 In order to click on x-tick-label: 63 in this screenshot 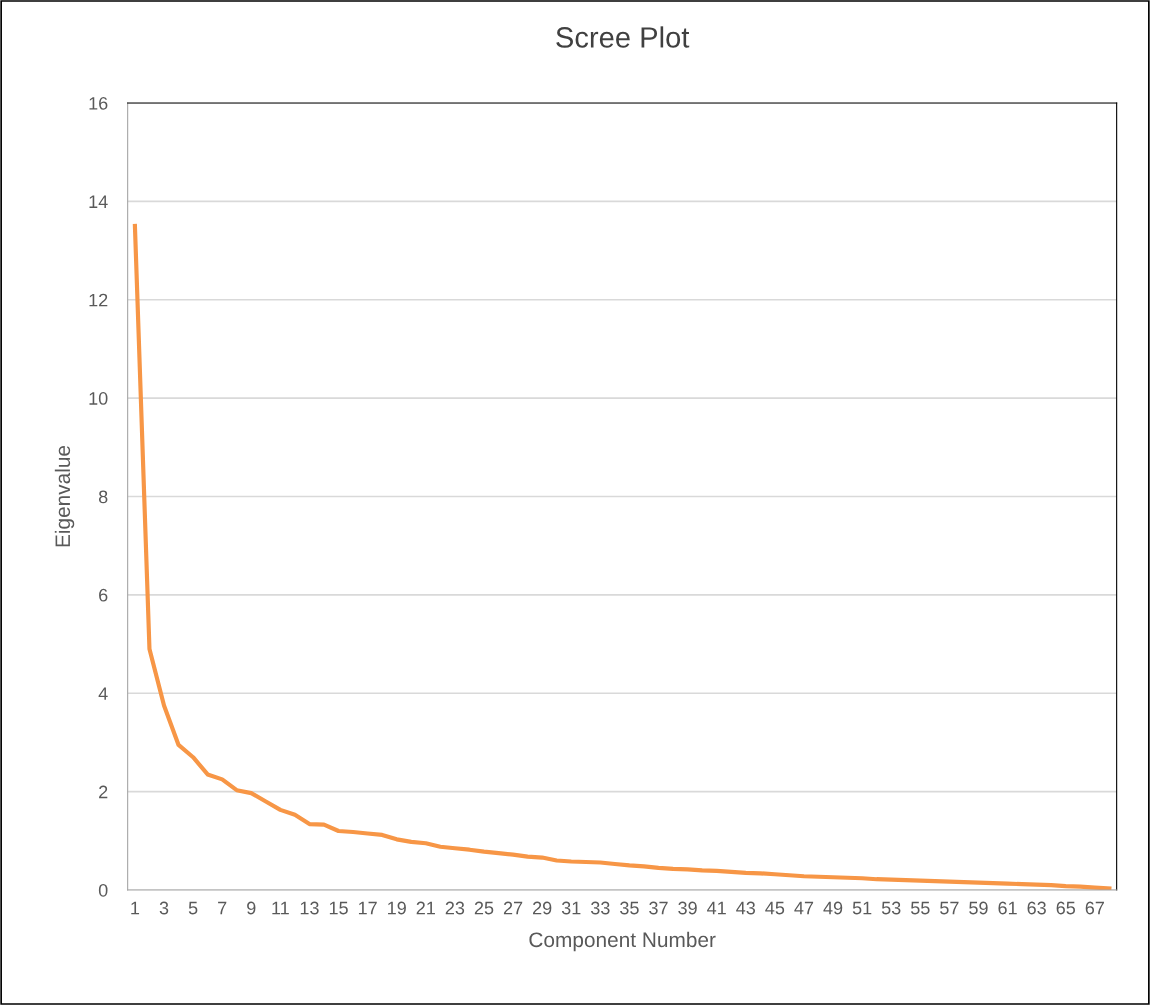, I will do `click(1036, 908)`.